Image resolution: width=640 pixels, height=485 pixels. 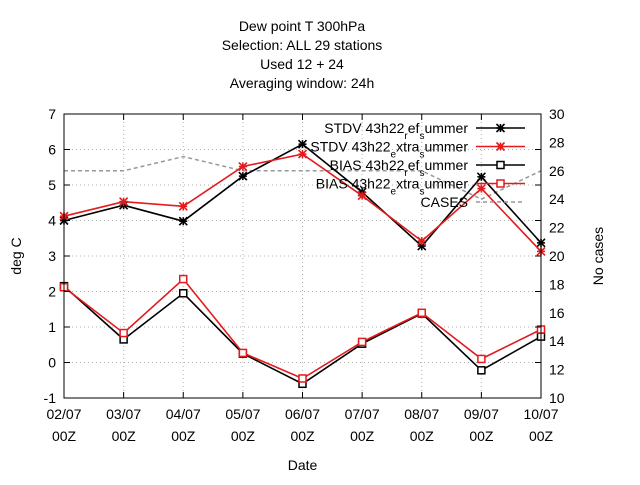 What do you see at coordinates (540, 414) in the screenshot?
I see `x-tick-label-date: 10/07` at bounding box center [540, 414].